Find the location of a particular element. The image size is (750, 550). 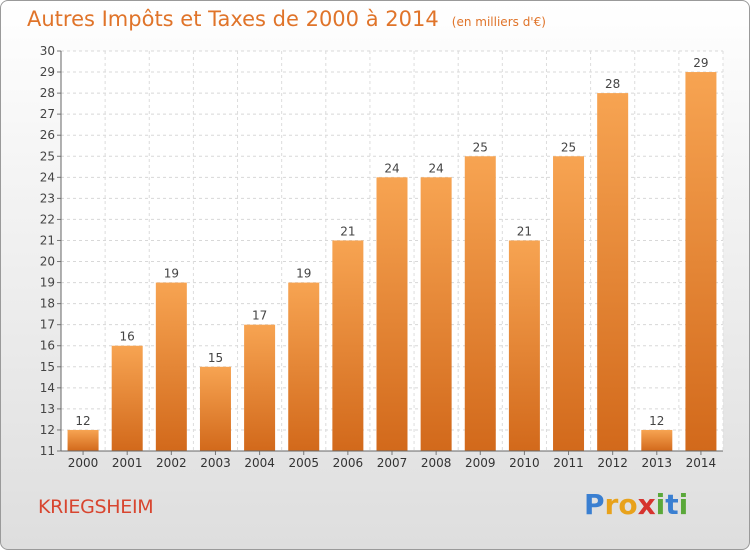

data-label: 28 is located at coordinates (612, 84).